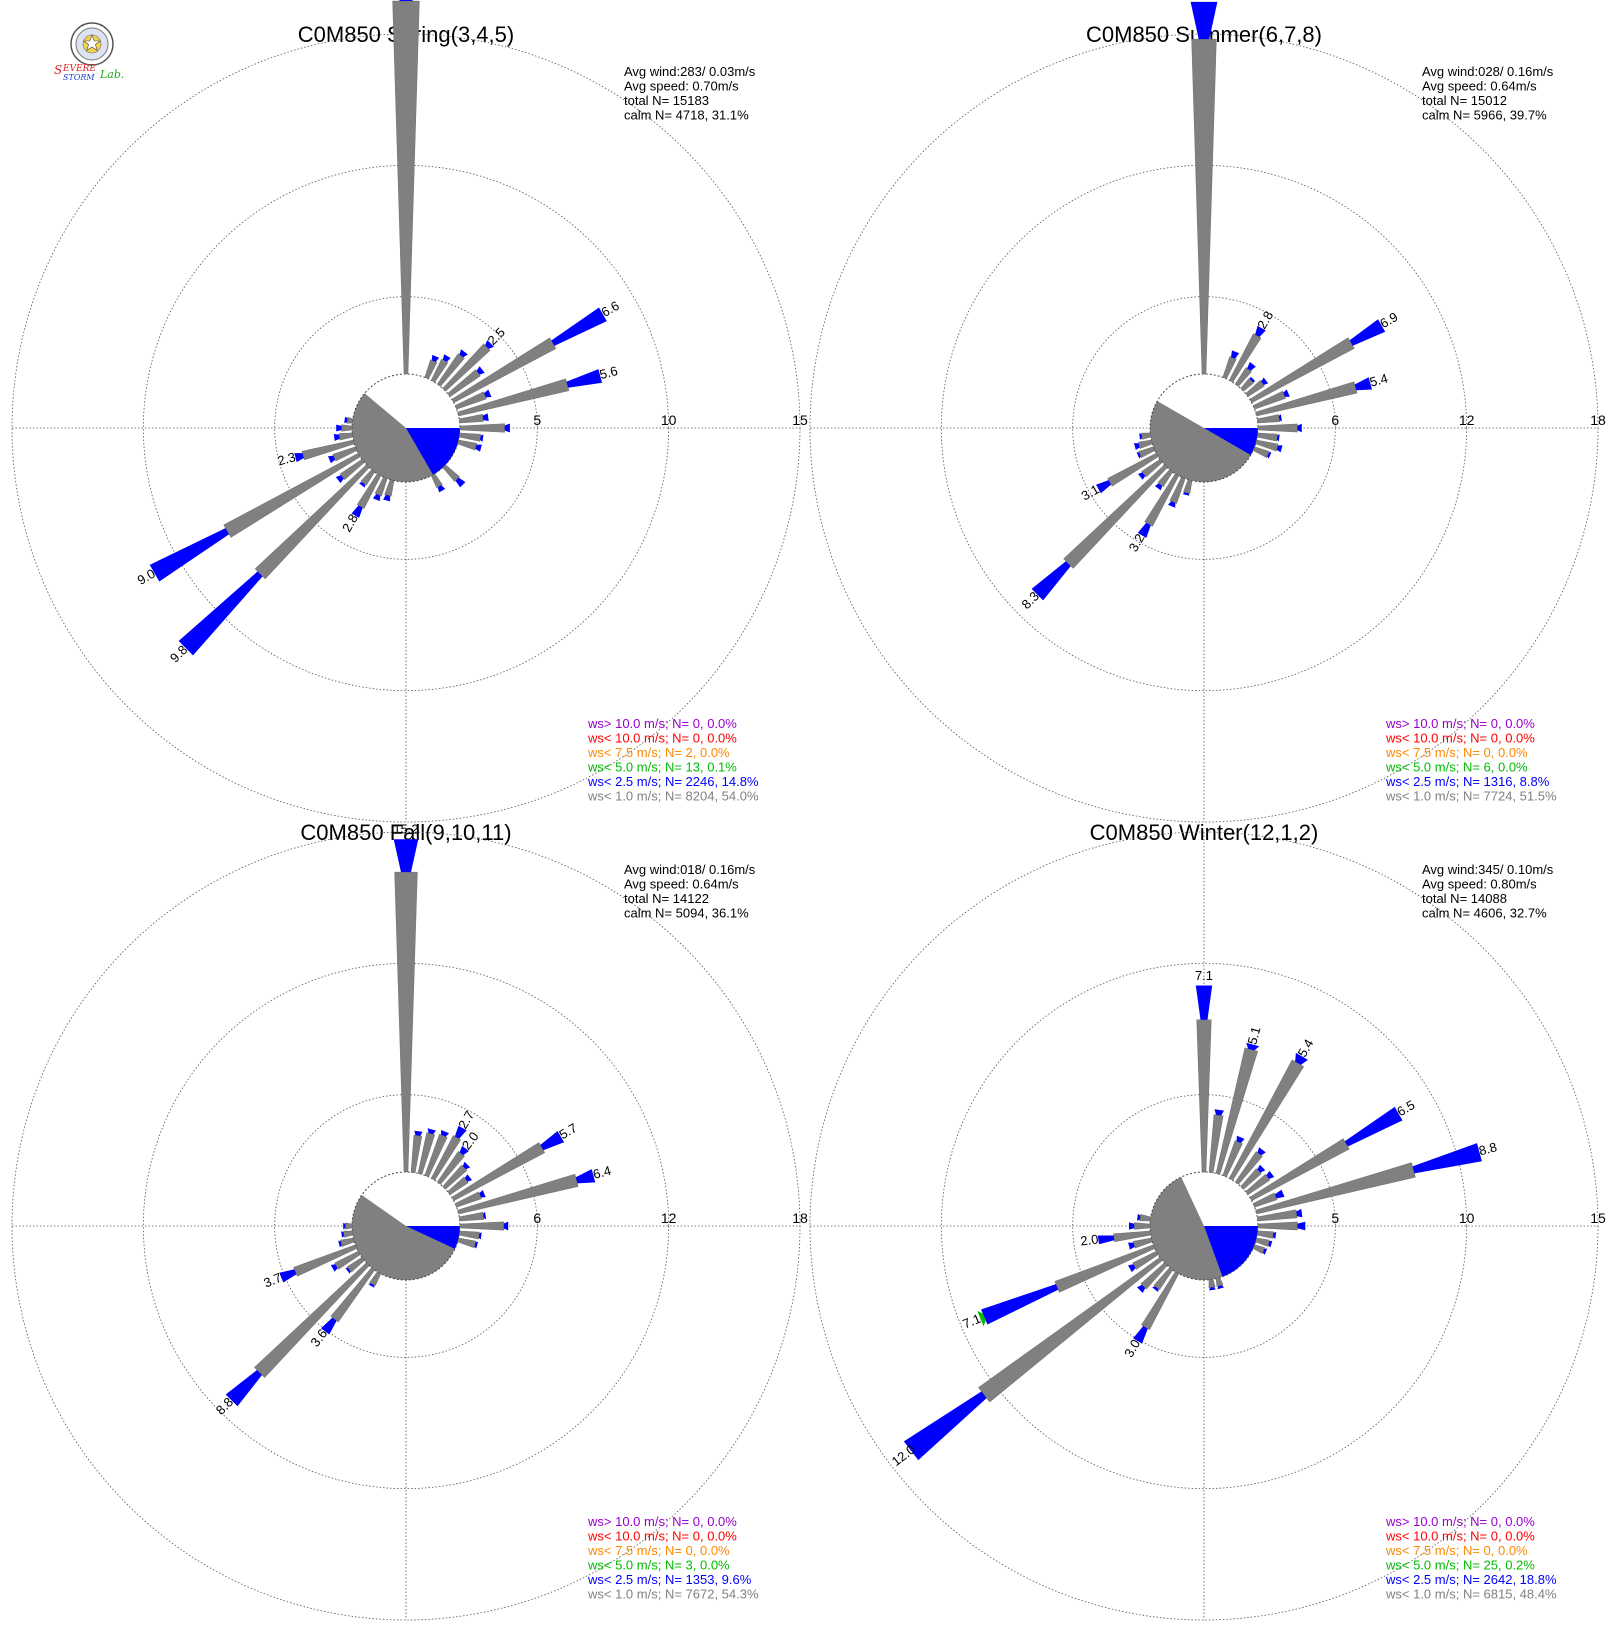 This screenshot has height=1640, width=1620. What do you see at coordinates (1598, 420) in the screenshot?
I see `ring-label: 18` at bounding box center [1598, 420].